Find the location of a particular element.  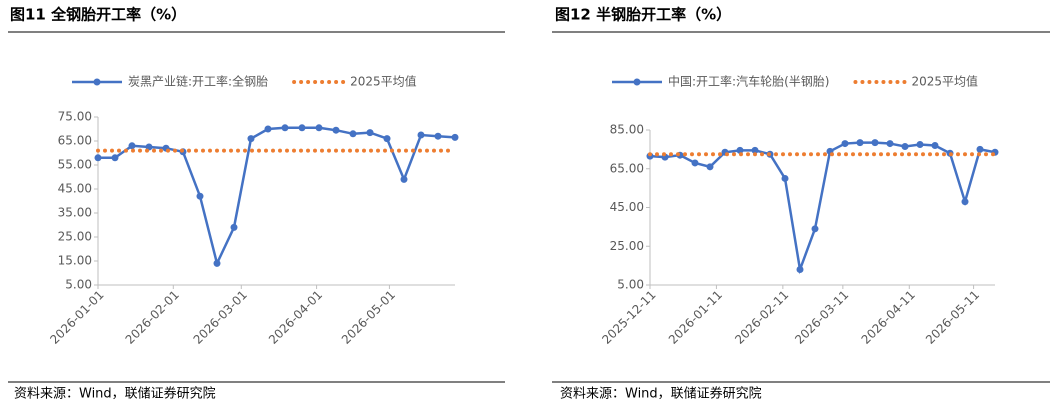

x-tick-label: 2026-04-11 is located at coordinates (888, 317).